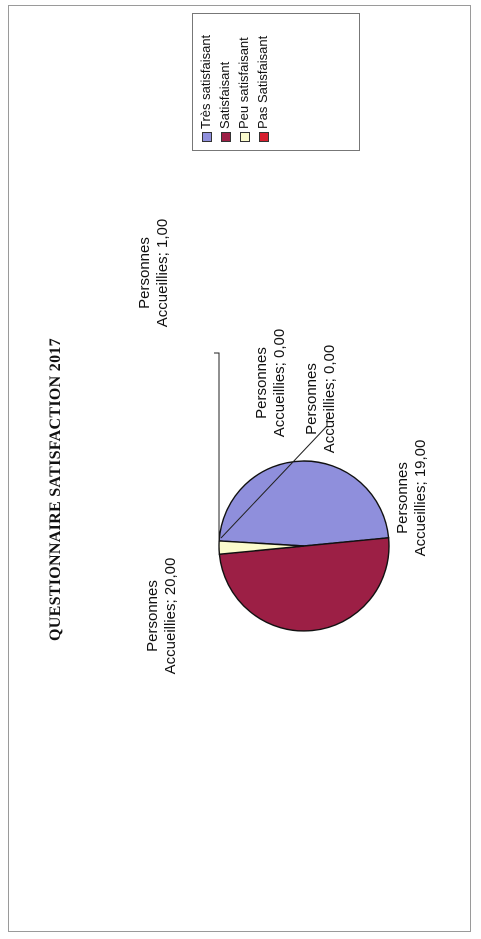 This screenshot has width=481, height=939. What do you see at coordinates (245, 137) in the screenshot?
I see `legend-swatch-peu-satisfaisant` at bounding box center [245, 137].